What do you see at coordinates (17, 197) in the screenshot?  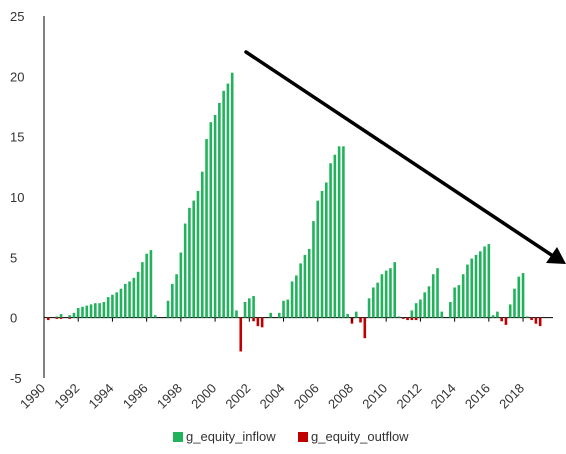 I see `y-axis-tick-labels: -5 0 5 10 15 20 25` at bounding box center [17, 197].